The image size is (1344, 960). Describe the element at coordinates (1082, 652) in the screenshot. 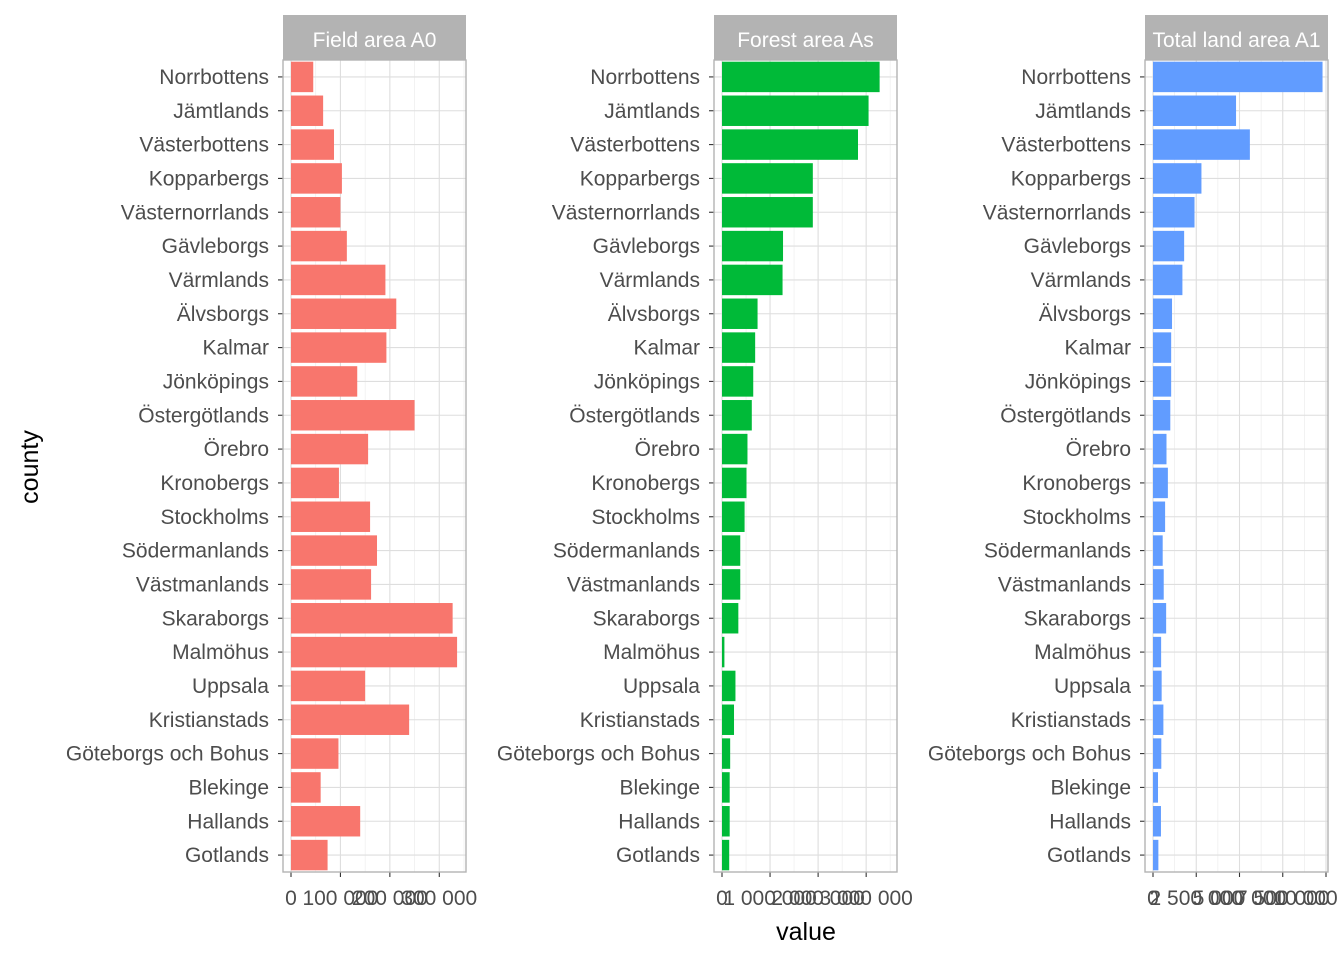

I see `y-tick-label: Malmöhus` at that location.